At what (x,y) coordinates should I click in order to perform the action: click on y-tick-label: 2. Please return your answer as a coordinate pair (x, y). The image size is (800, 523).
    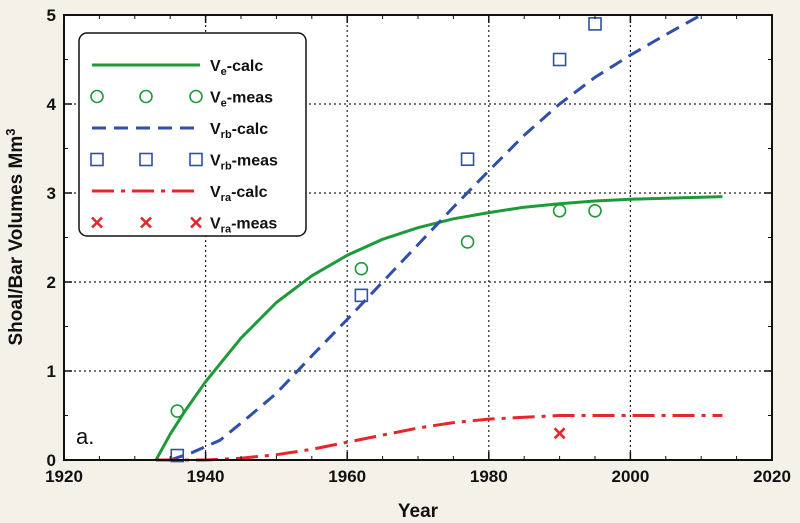
    Looking at the image, I should click on (51, 282).